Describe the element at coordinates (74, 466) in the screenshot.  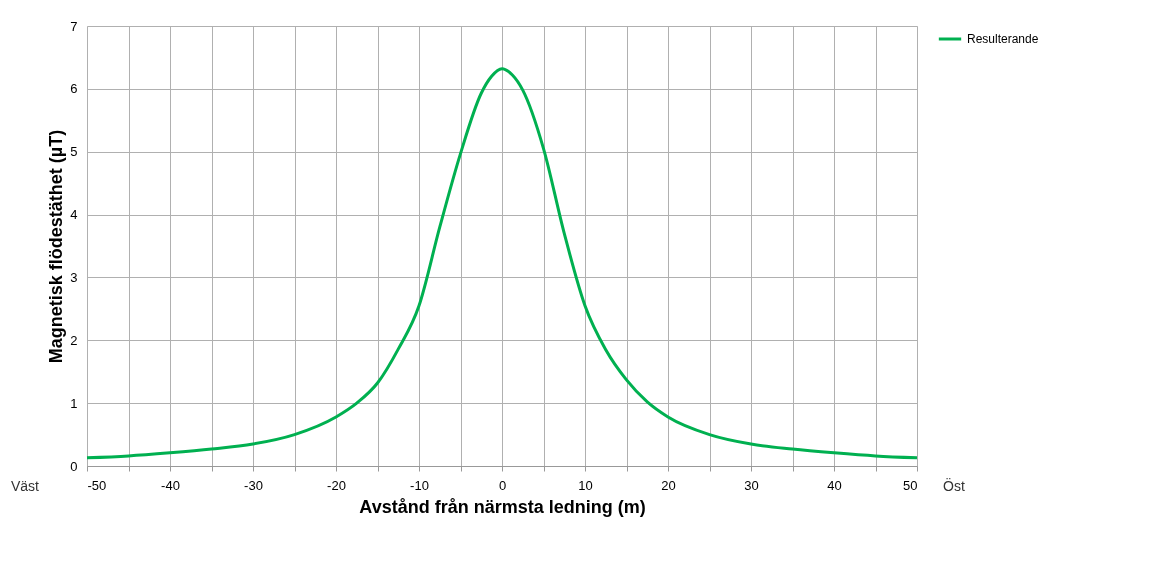
I see `y-tick-label: 0` at that location.